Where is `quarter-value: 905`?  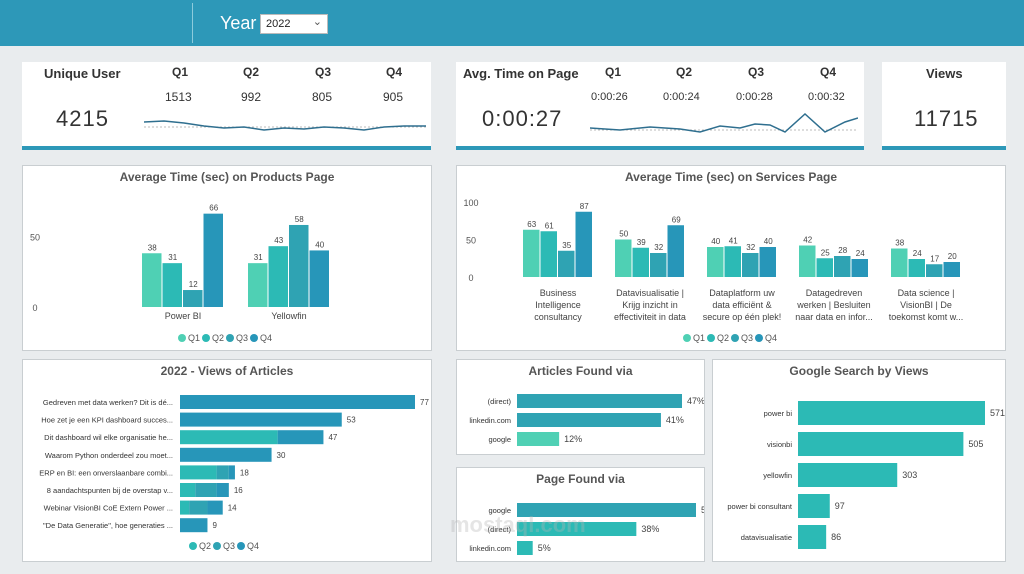
quarter-value: 905 is located at coordinates (393, 97).